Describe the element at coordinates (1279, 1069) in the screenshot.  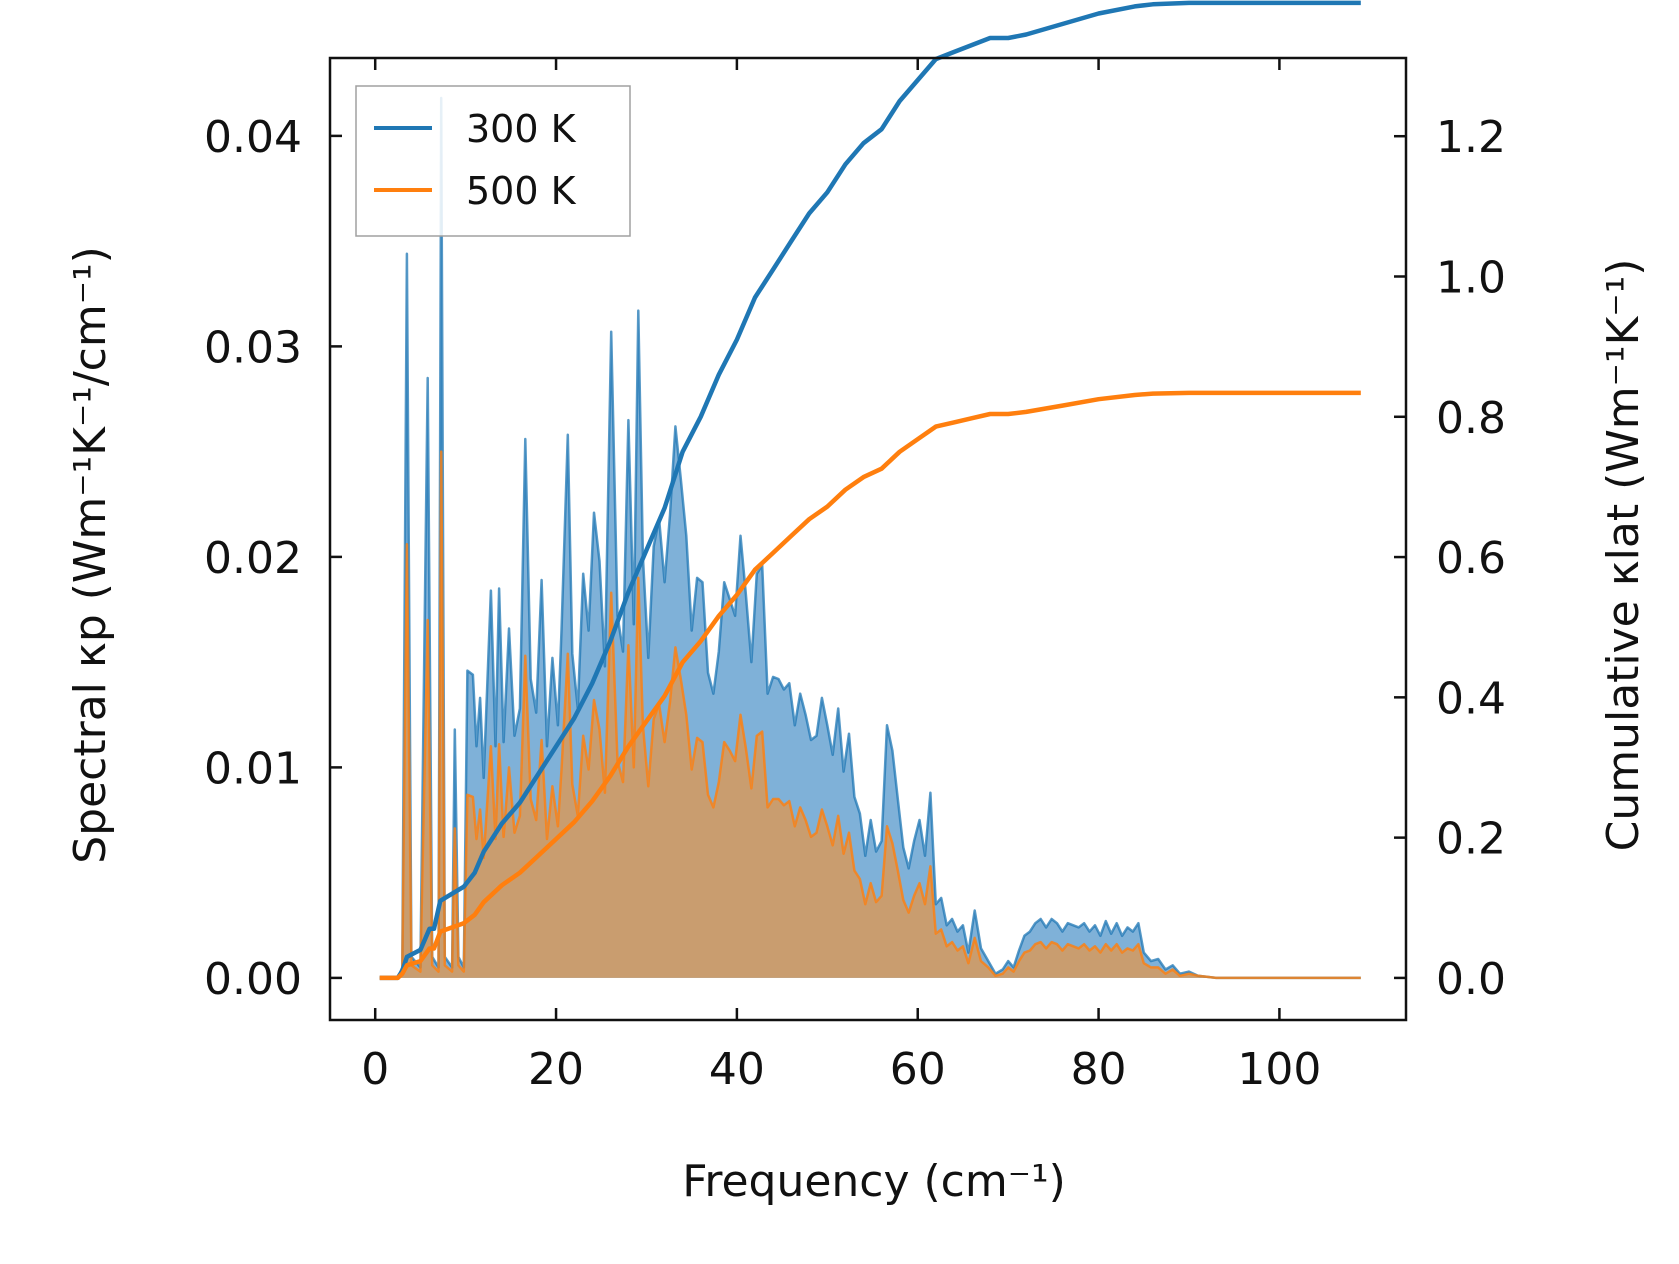
I see `x-tick-label: 100` at that location.